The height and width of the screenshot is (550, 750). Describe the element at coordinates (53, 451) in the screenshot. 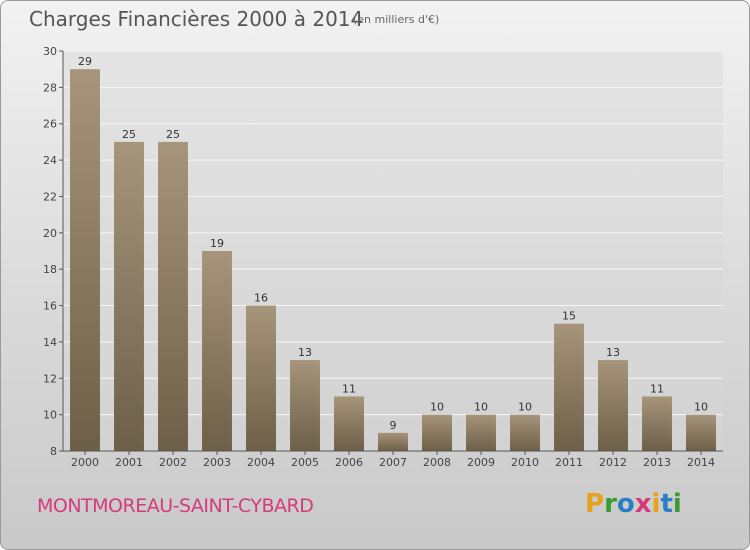

I see `y-tick-label: 8` at that location.